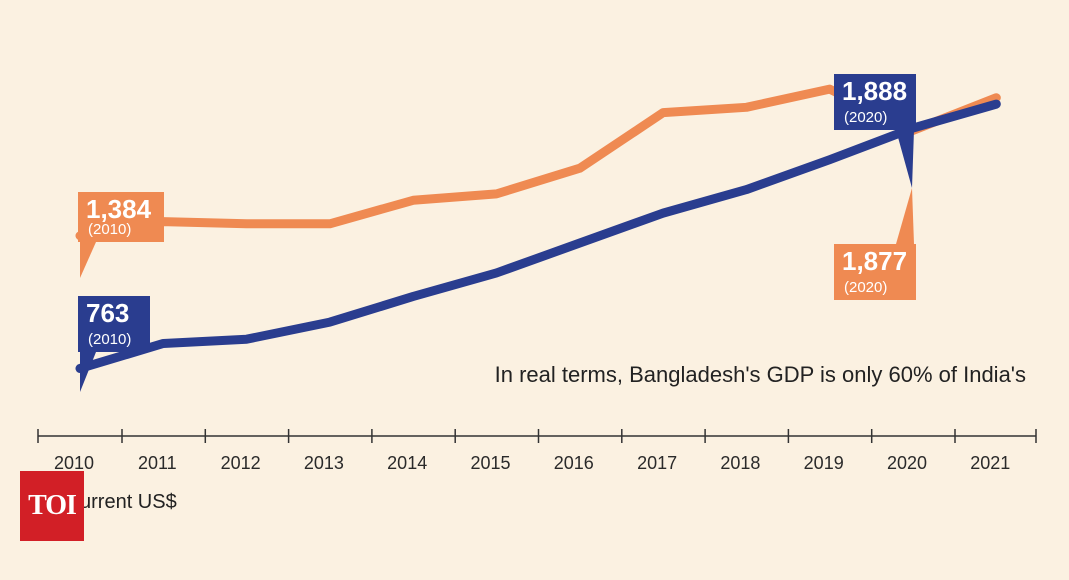 This screenshot has width=1069, height=580. Describe the element at coordinates (740, 463) in the screenshot. I see `x-tick-label: 2018` at that location.